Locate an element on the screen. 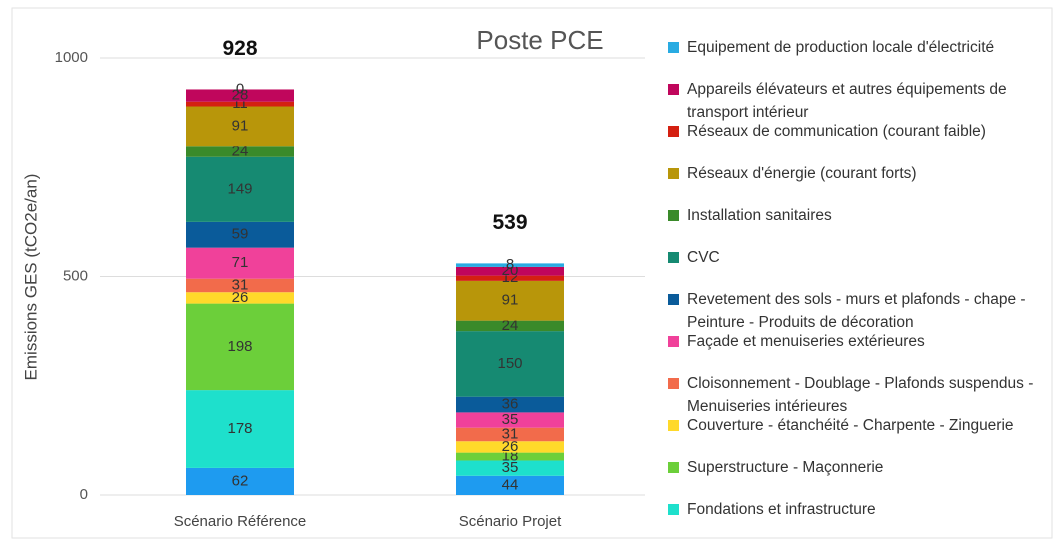 The height and width of the screenshot is (546, 1059). data-label: 150 is located at coordinates (509, 363).